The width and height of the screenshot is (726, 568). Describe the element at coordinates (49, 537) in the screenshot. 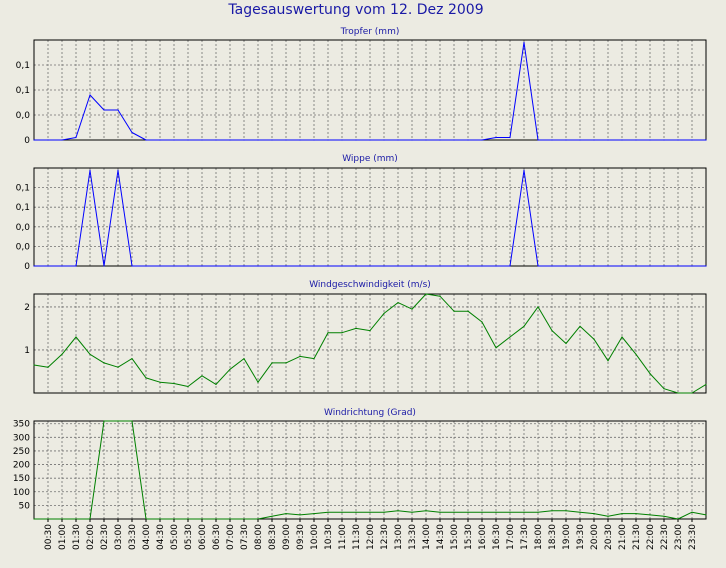

I see `x-tick-label: 00:30` at that location.